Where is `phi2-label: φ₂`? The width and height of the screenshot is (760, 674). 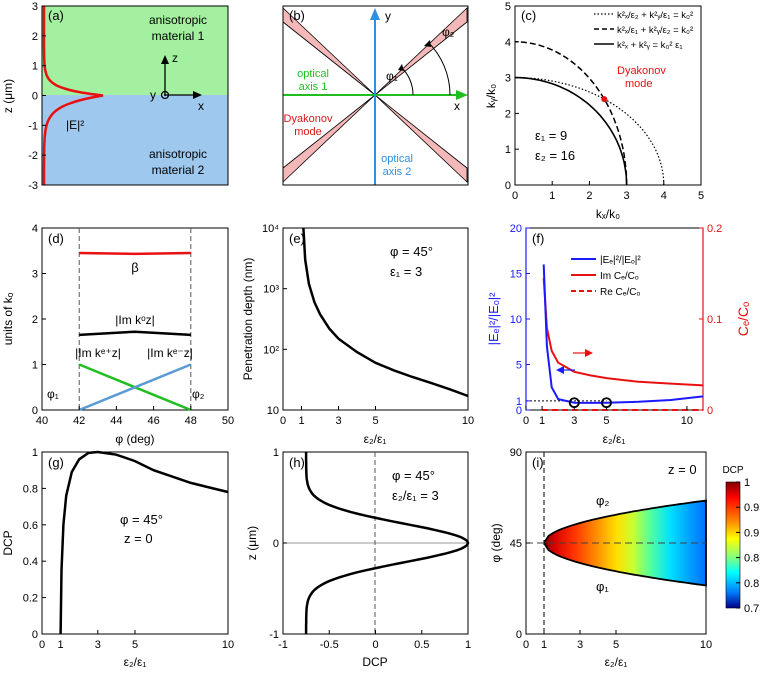
phi2-label: φ₂ is located at coordinates (198, 394).